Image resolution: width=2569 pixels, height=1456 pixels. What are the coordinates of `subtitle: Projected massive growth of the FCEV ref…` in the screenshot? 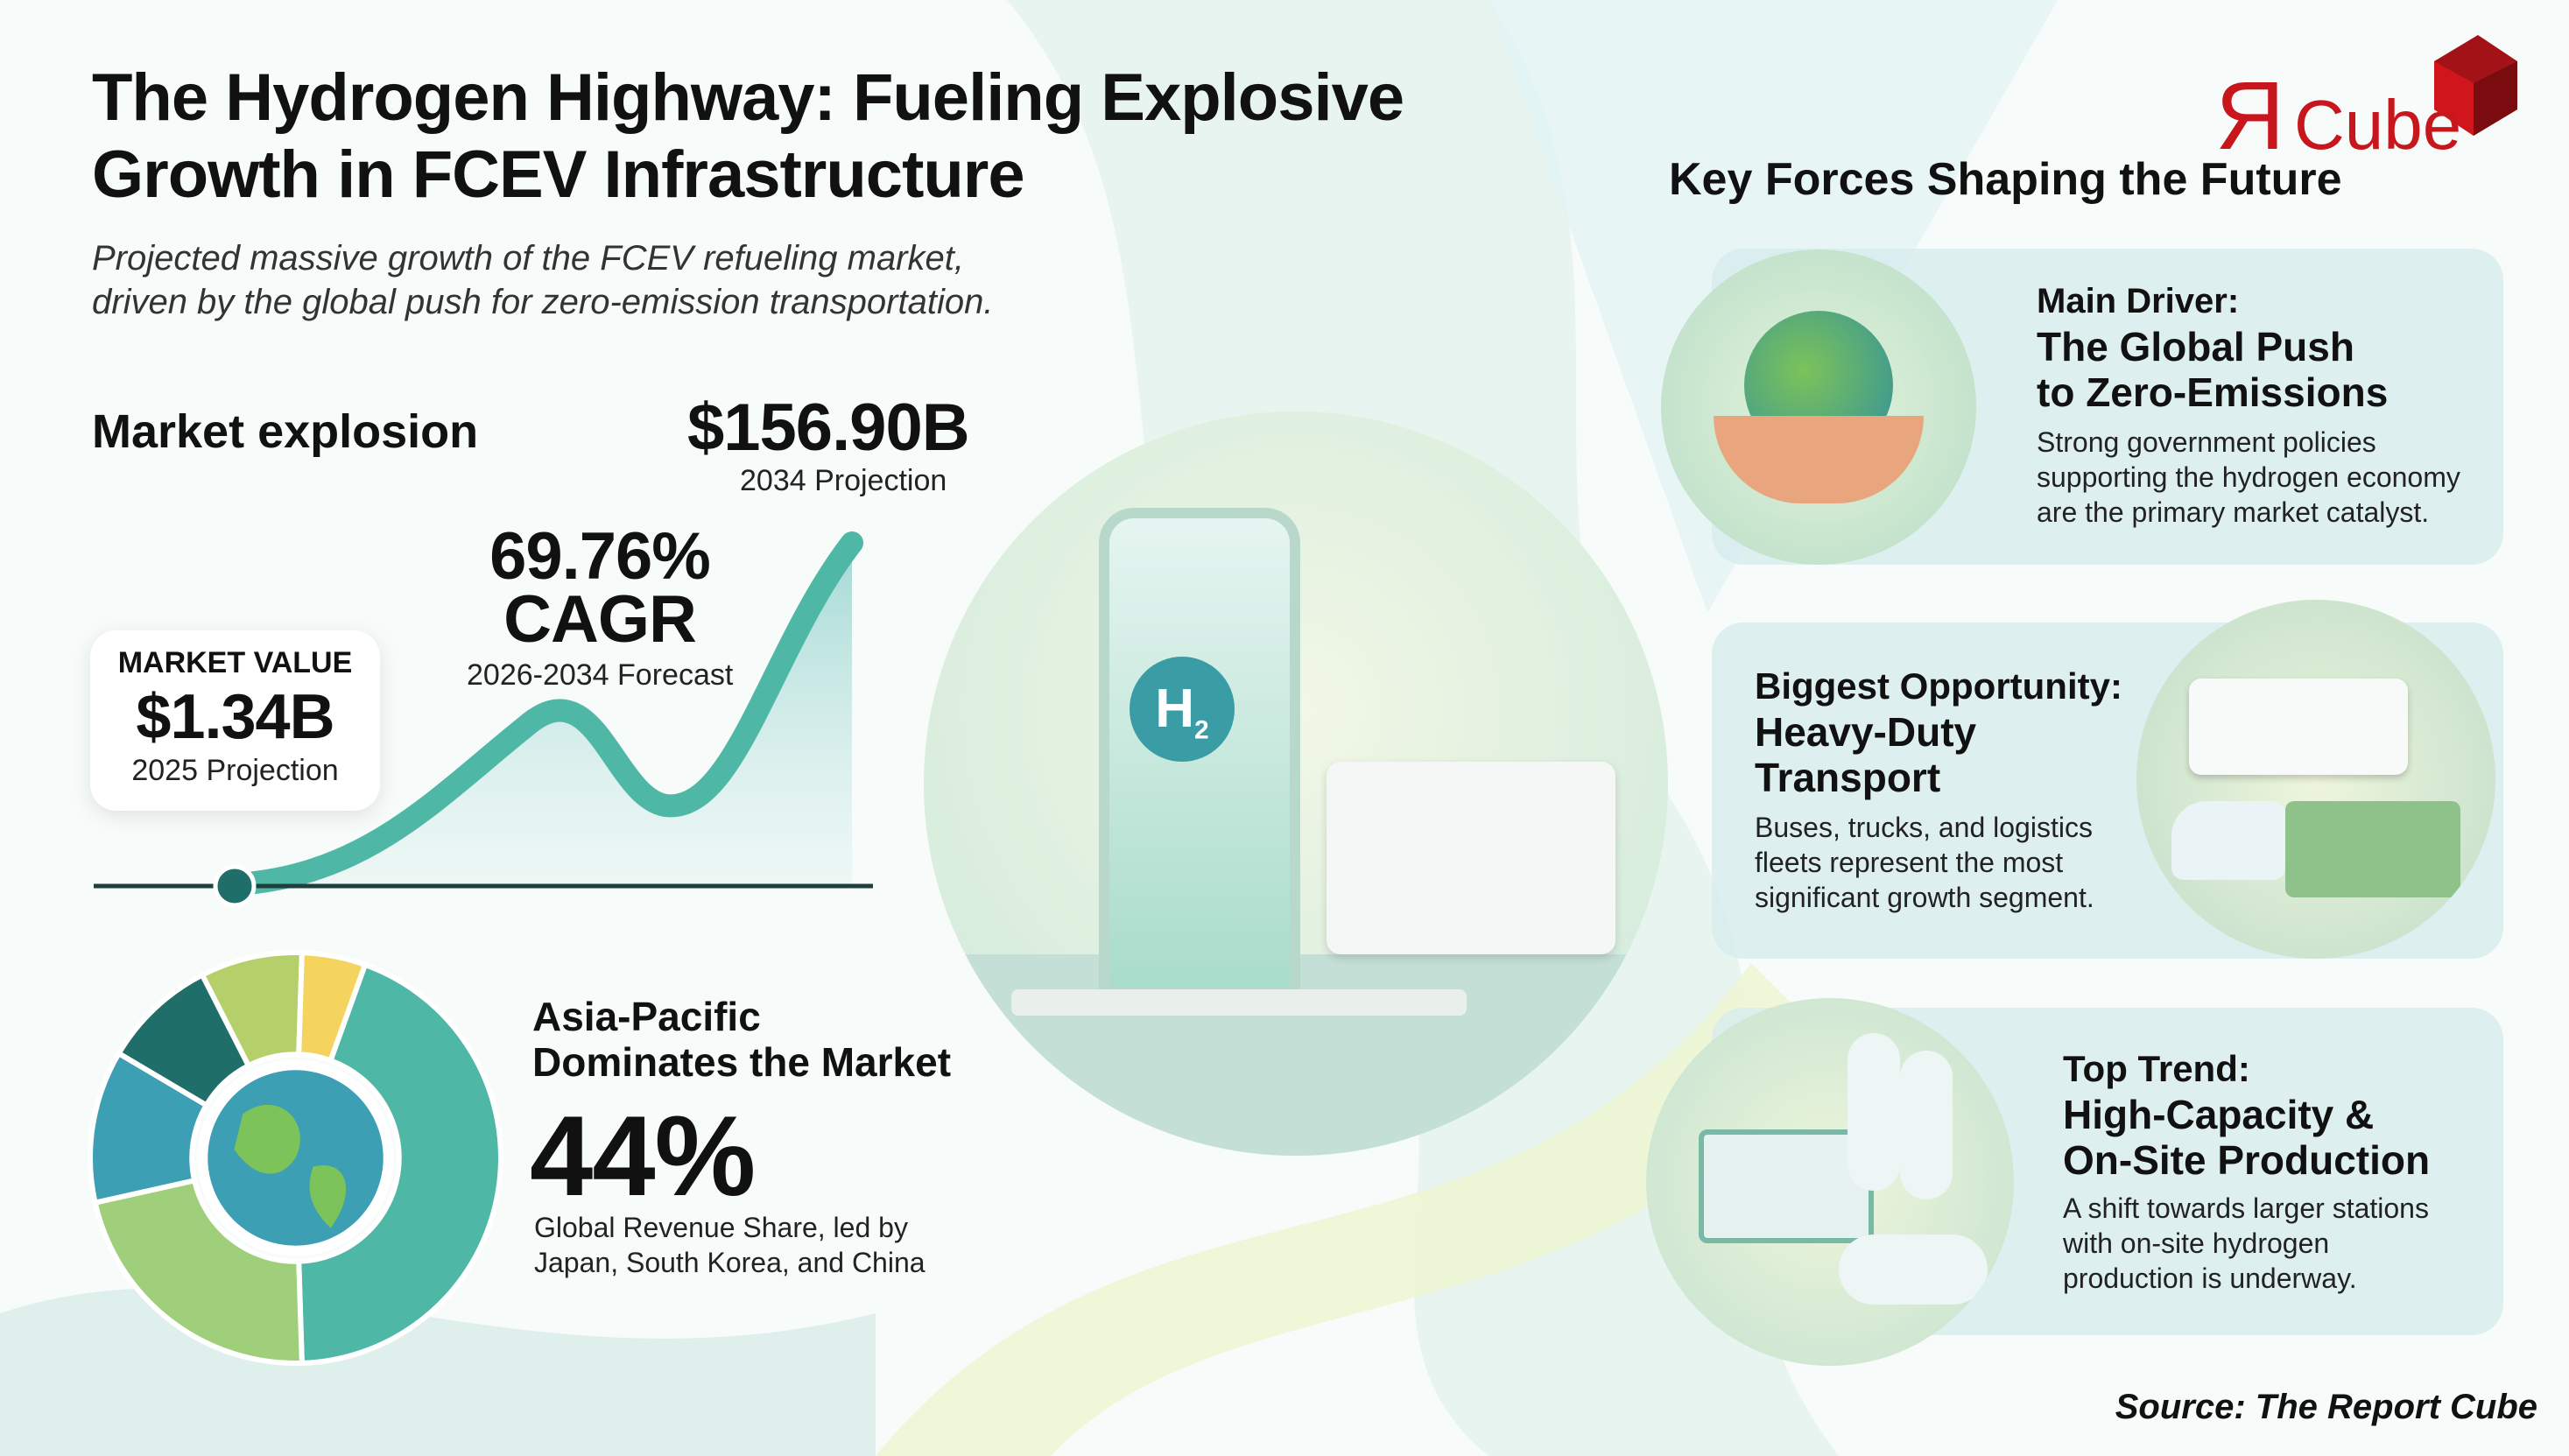 It's located at (543, 280).